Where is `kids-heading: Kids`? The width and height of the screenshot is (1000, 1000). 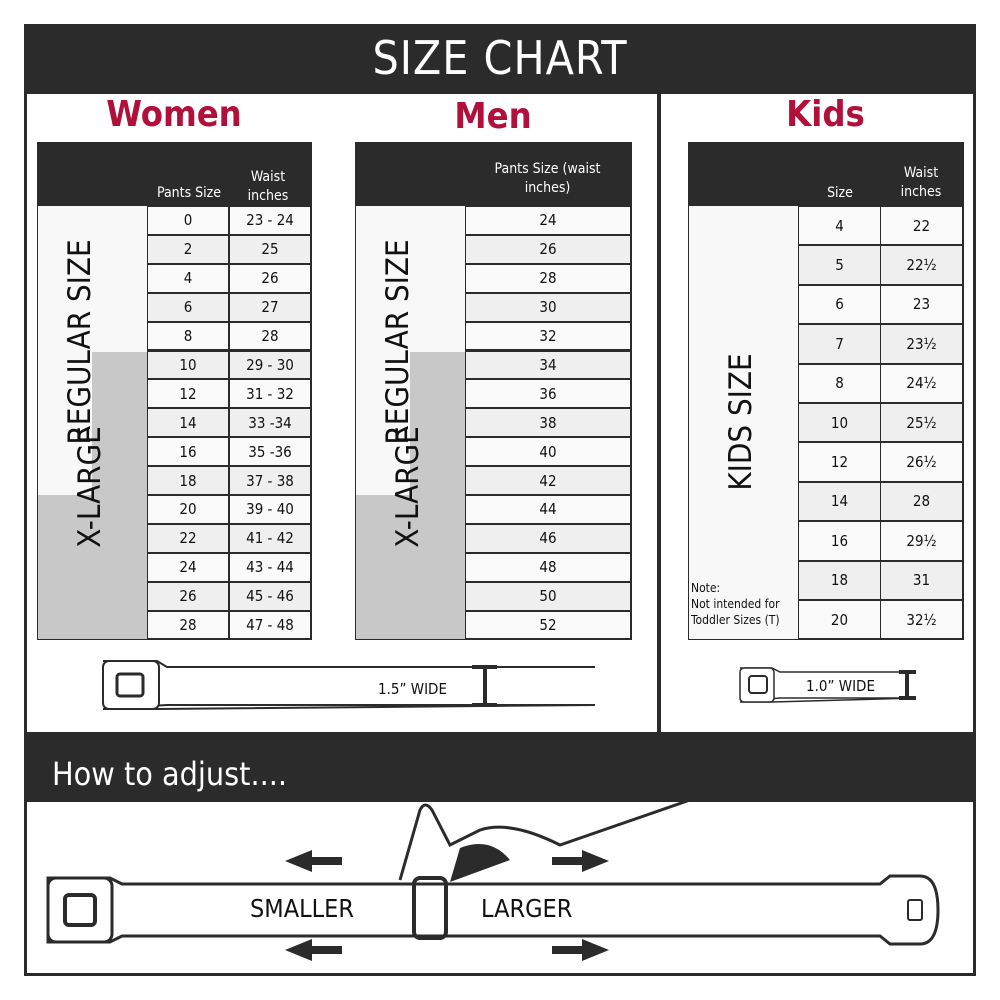 kids-heading: Kids is located at coordinates (825, 114).